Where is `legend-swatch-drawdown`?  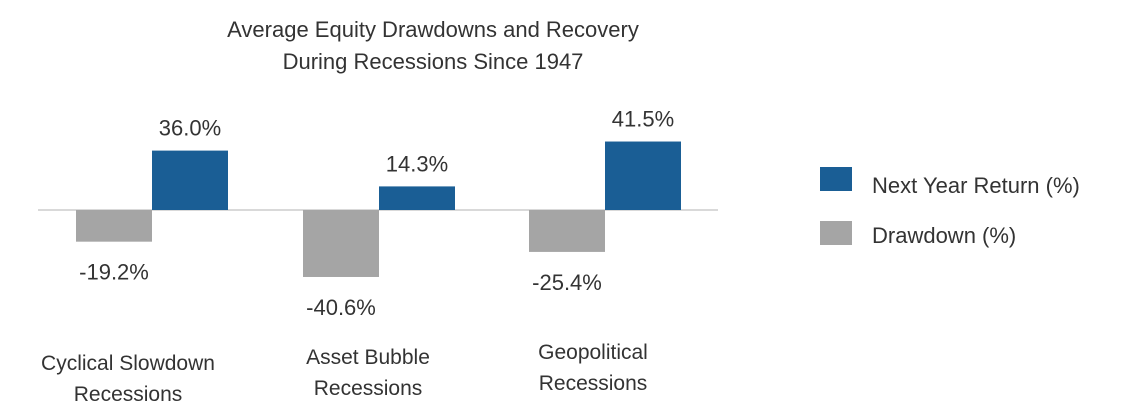 legend-swatch-drawdown is located at coordinates (836, 233).